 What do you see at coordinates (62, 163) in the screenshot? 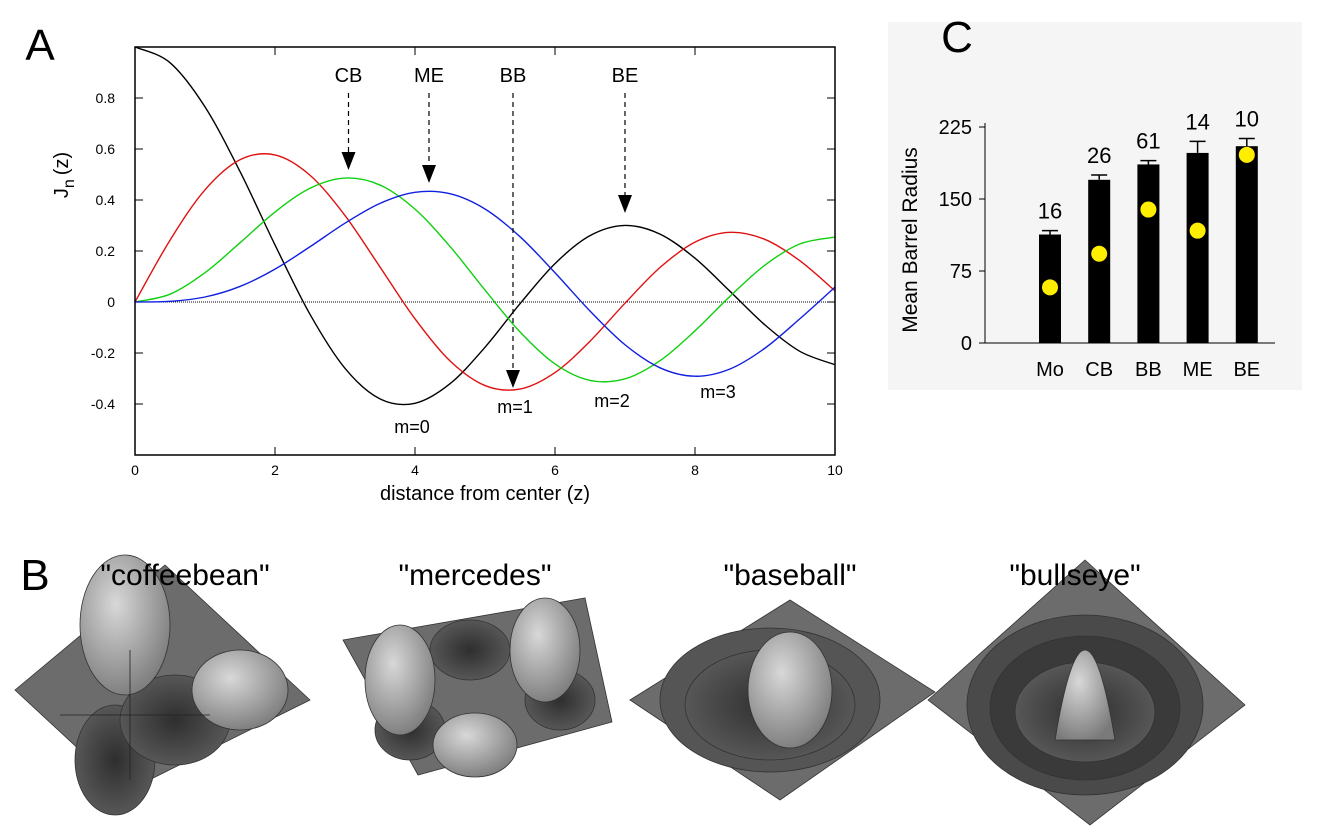
I see `y-label-suffix: (z)` at bounding box center [62, 163].